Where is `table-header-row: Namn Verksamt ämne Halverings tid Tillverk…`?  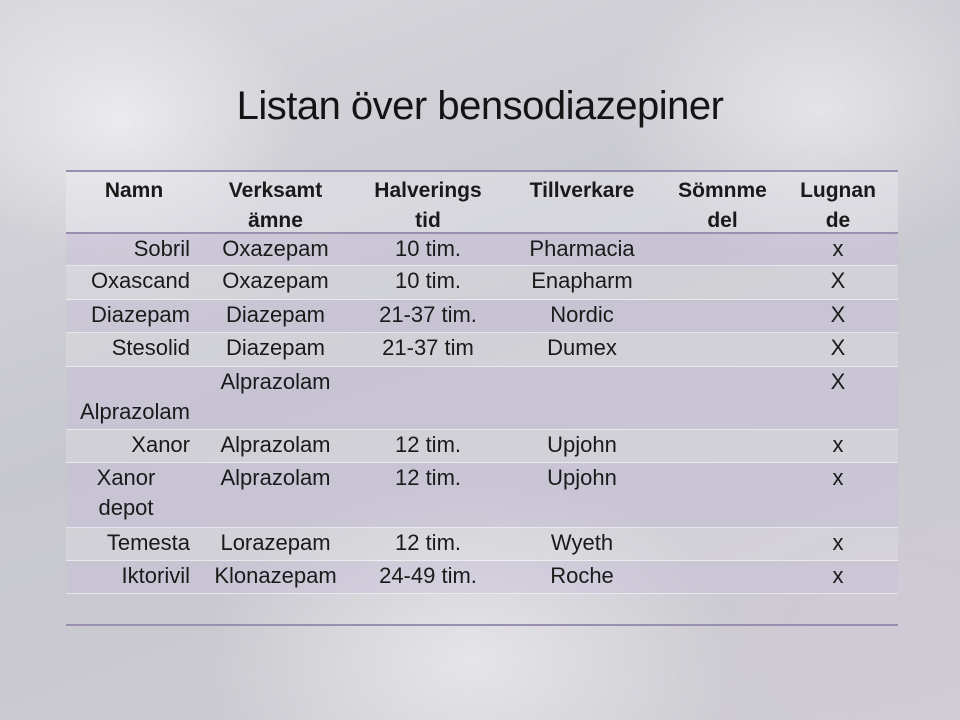 table-header-row: Namn Verksamt ämne Halverings tid Tillverk… is located at coordinates (482, 203).